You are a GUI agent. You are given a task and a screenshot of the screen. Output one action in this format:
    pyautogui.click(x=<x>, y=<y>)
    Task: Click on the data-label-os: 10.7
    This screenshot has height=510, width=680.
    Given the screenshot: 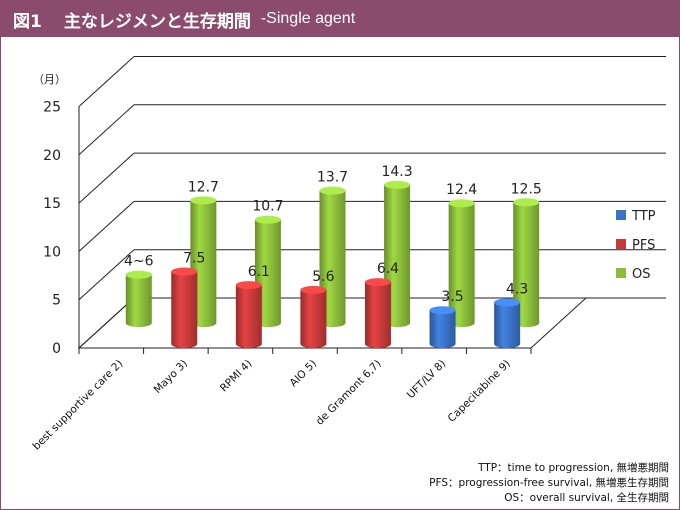 What is the action you would take?
    pyautogui.click(x=267, y=207)
    